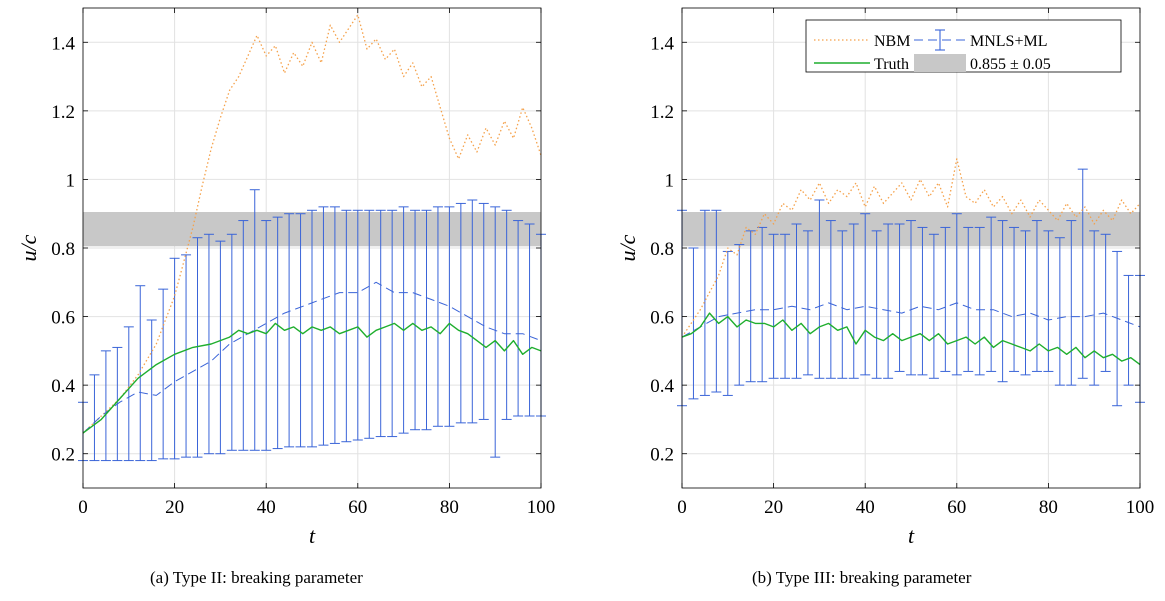  I want to click on legend-mnls-label: MNLS+ML, so click(1008, 41).